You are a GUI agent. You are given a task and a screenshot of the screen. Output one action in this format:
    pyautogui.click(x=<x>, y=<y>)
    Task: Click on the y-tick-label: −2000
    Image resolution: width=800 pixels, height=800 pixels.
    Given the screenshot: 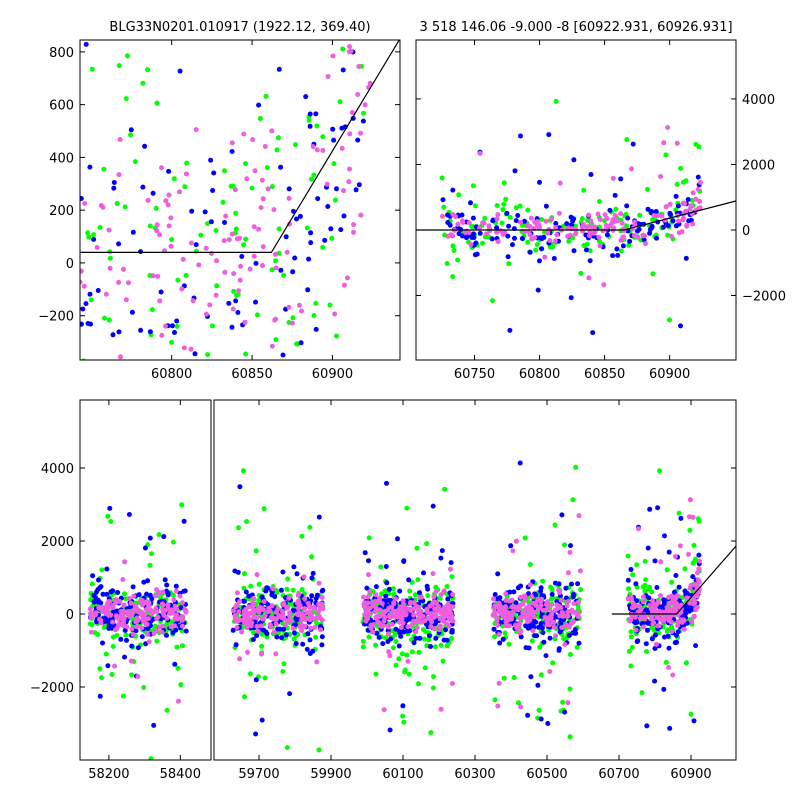 What is the action you would take?
    pyautogui.click(x=52, y=688)
    